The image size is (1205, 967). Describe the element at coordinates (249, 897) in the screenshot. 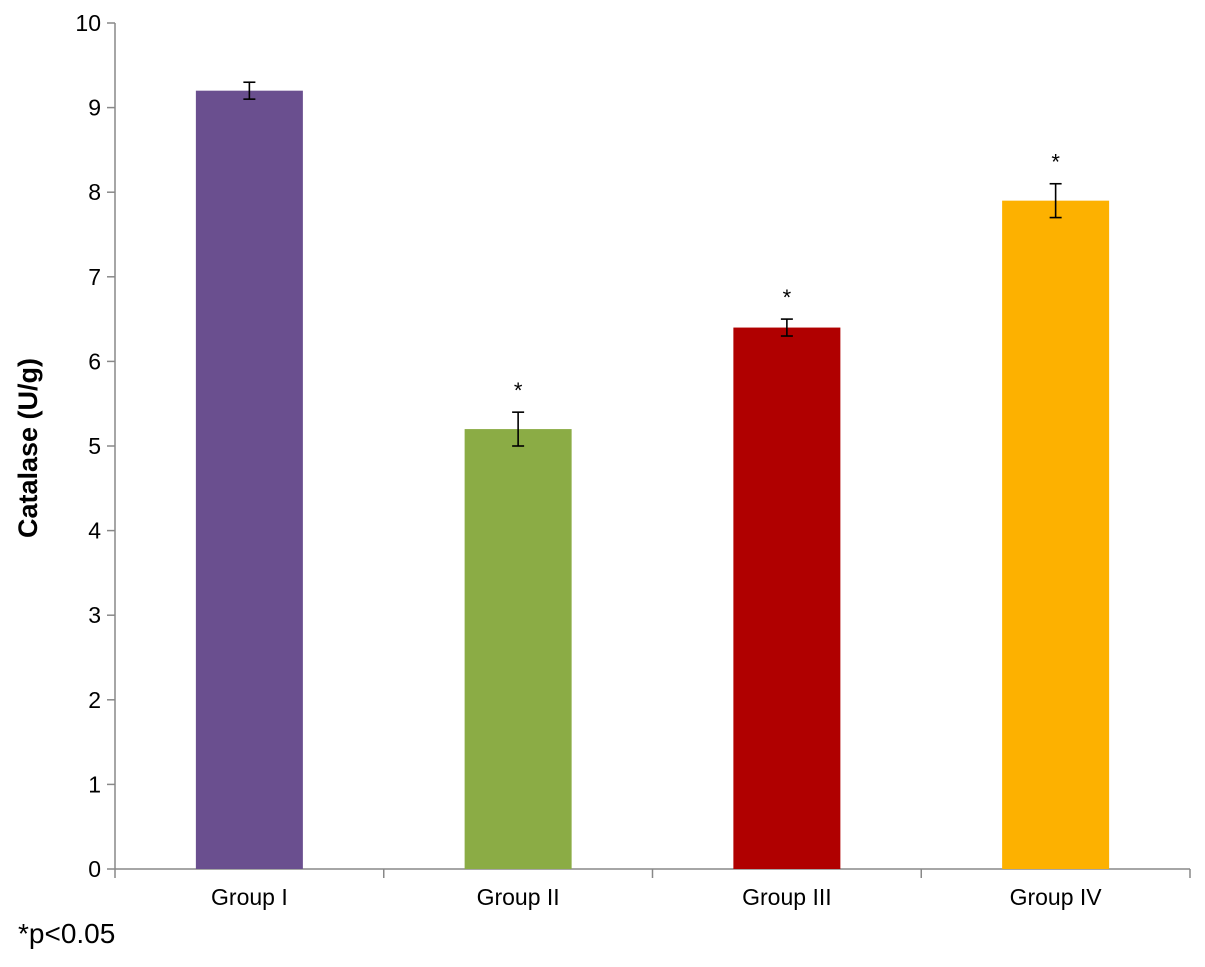

I see `x-tick-label: Group I` at that location.